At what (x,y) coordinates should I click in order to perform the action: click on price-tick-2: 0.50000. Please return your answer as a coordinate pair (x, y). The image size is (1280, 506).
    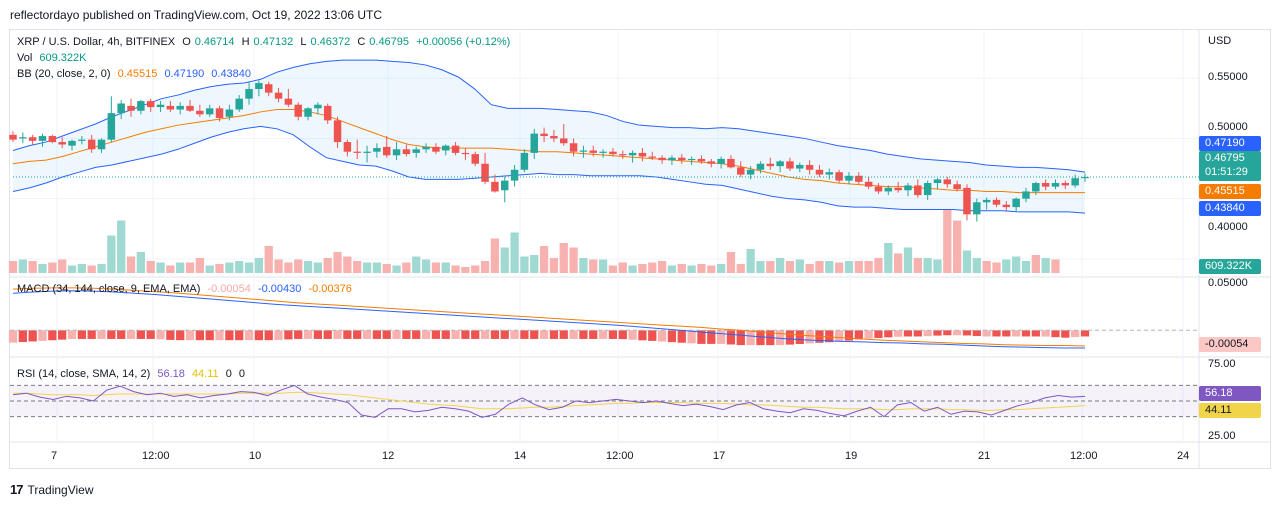
    Looking at the image, I should click on (1228, 127).